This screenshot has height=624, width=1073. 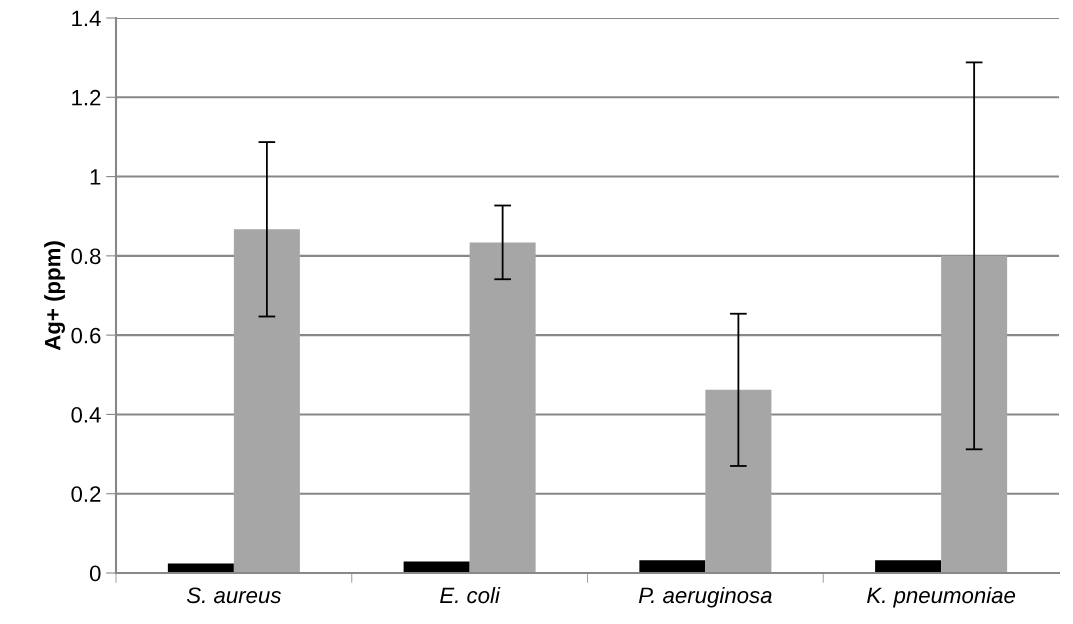 I want to click on y-tick-label: 0.8, so click(x=86, y=256).